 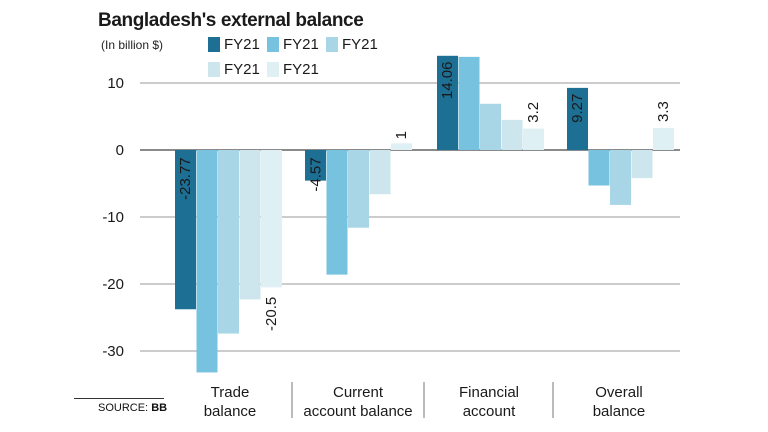 I want to click on y-tick-label: -30, so click(x=113, y=351).